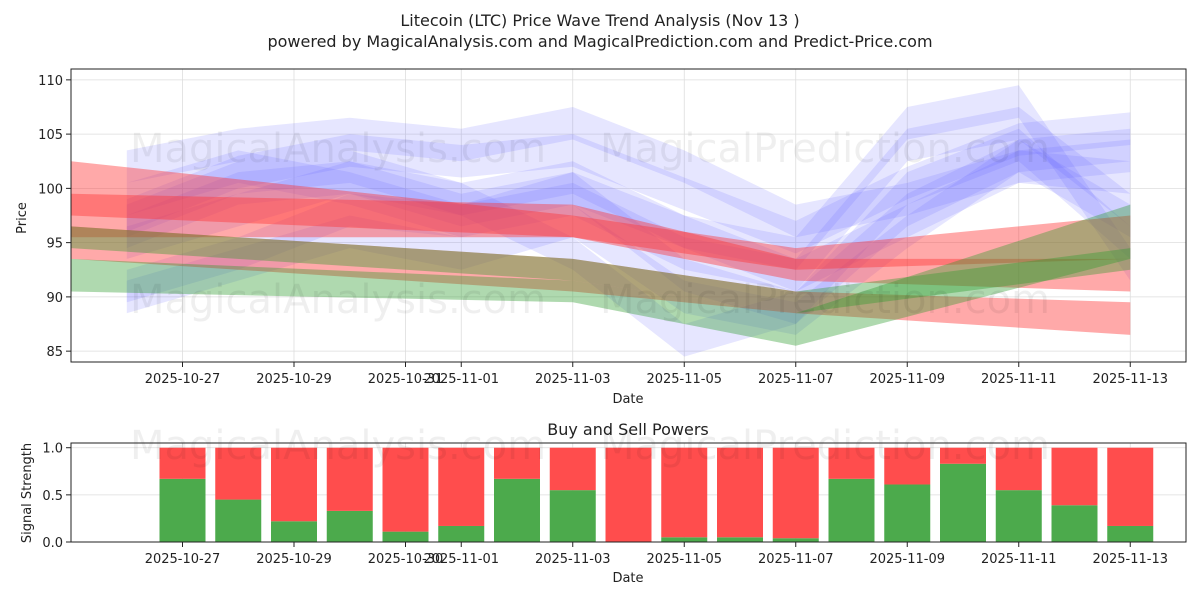 The image size is (1200, 600). Describe the element at coordinates (54, 352) in the screenshot. I see `y-tick-label: 85` at that location.